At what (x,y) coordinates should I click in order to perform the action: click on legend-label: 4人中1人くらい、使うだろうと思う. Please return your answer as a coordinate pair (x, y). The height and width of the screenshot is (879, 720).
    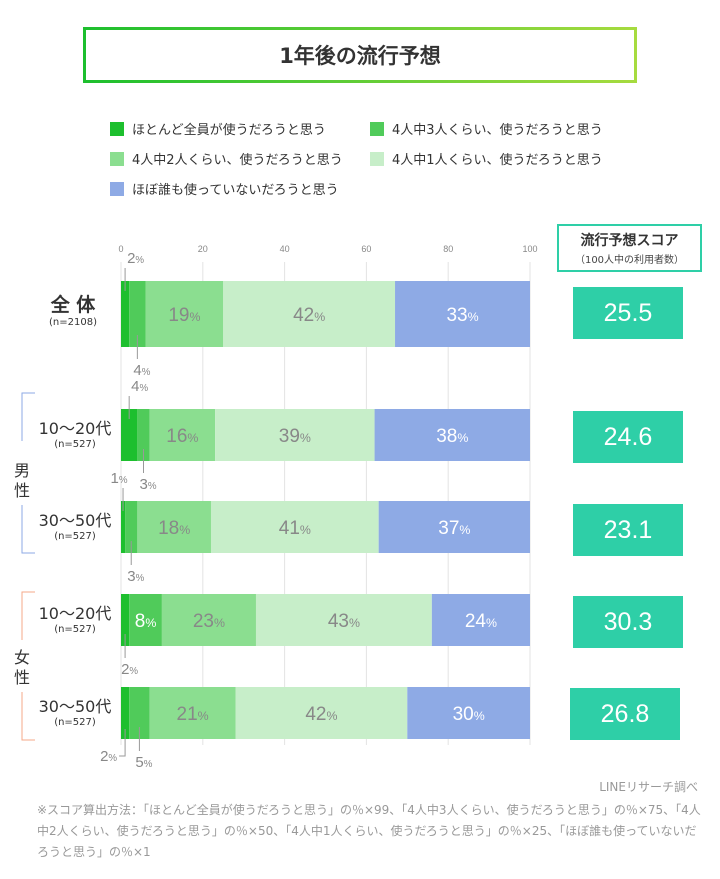
    Looking at the image, I should click on (497, 160).